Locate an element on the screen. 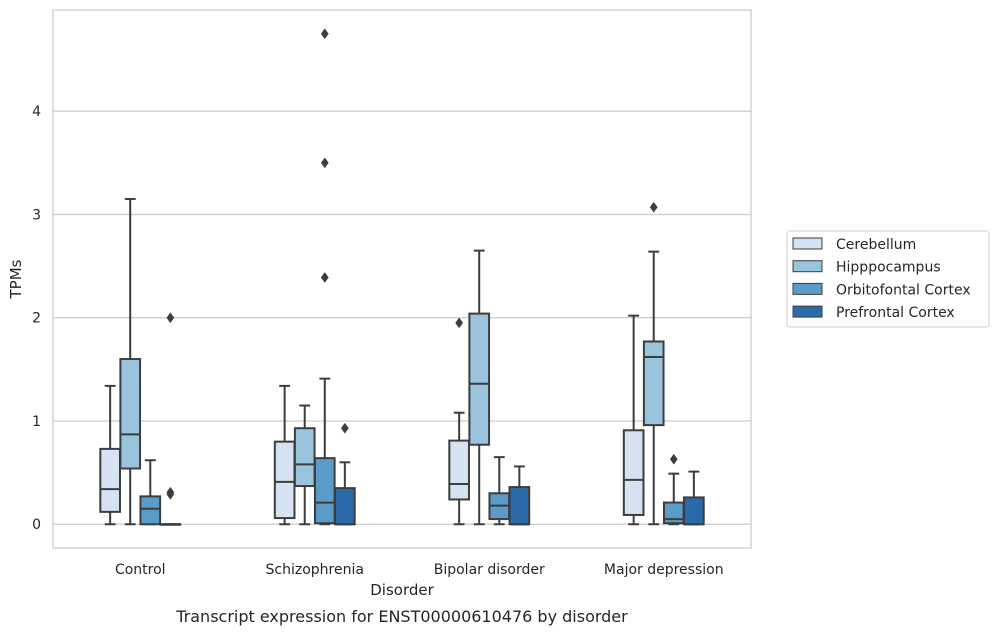 This screenshot has height=634, width=999. y-tick-label: 0 is located at coordinates (36, 525).